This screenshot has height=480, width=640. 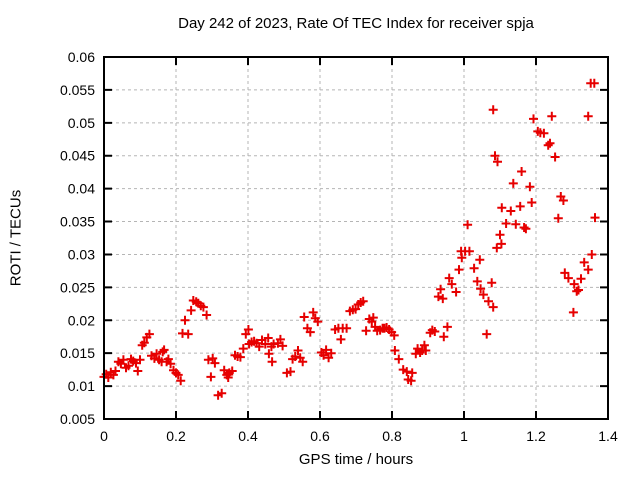 What do you see at coordinates (320, 436) in the screenshot?
I see `svg-text: 0.6` at bounding box center [320, 436].